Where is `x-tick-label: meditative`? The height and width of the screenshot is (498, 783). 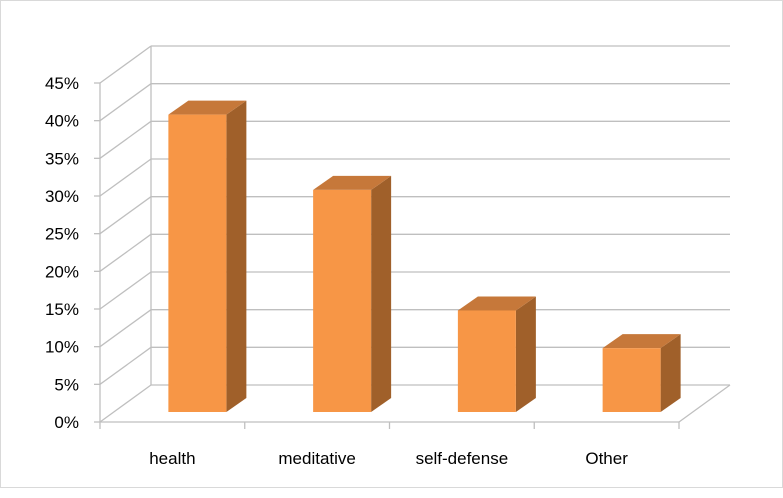
x-tick-label: meditative is located at coordinates (316, 458).